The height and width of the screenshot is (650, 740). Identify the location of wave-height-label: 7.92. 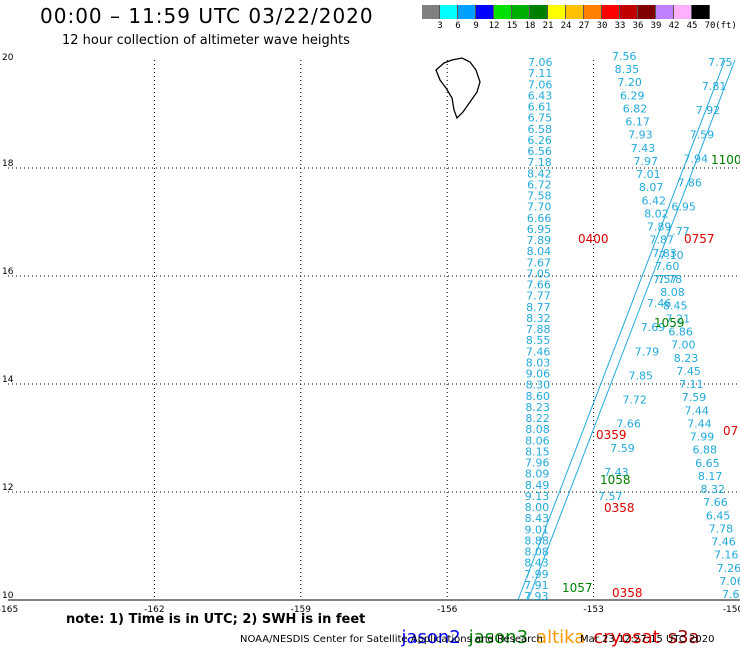
(708, 110).